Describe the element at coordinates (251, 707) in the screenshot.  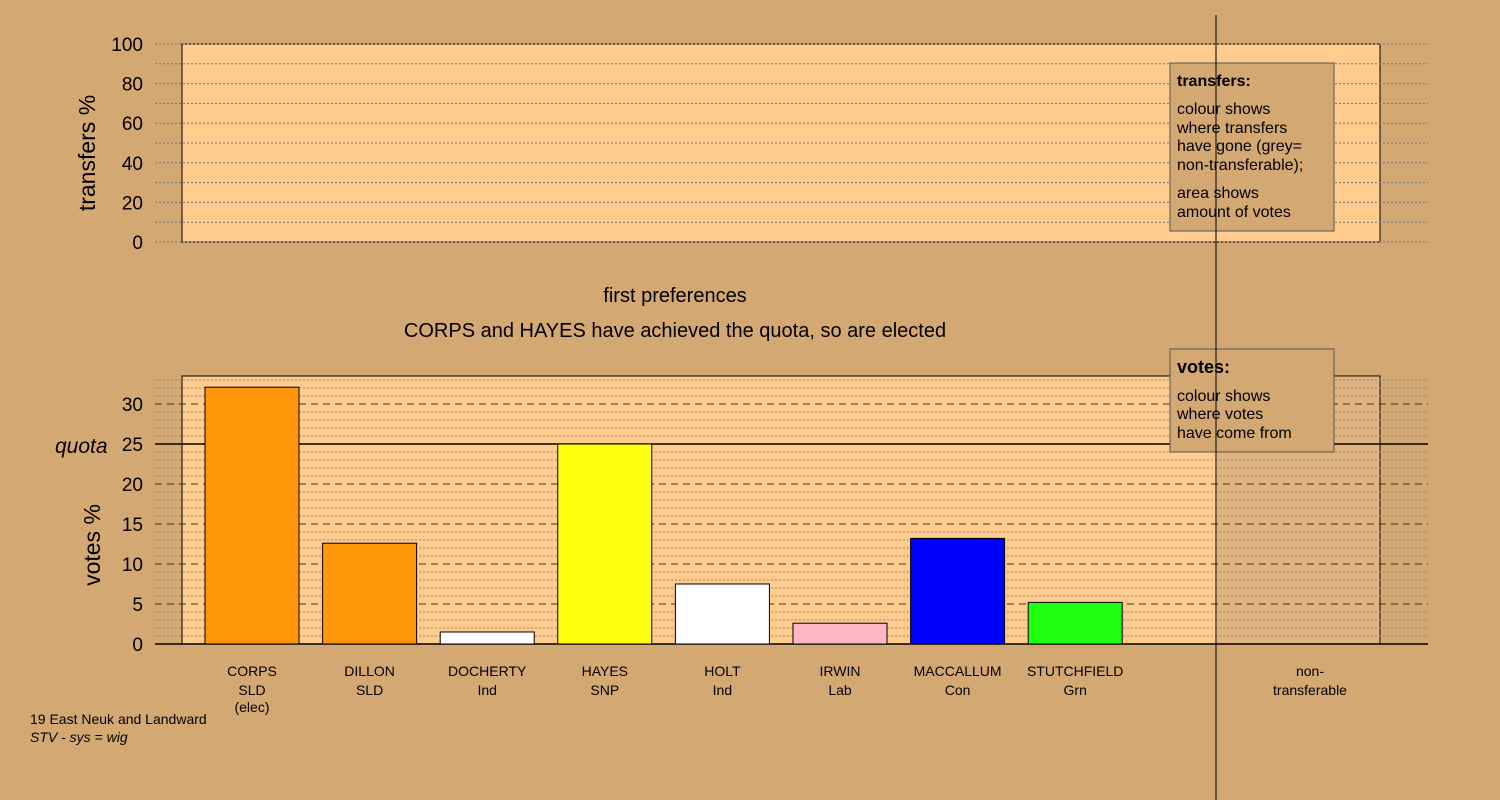
I see `candidate-status: (elec)` at that location.